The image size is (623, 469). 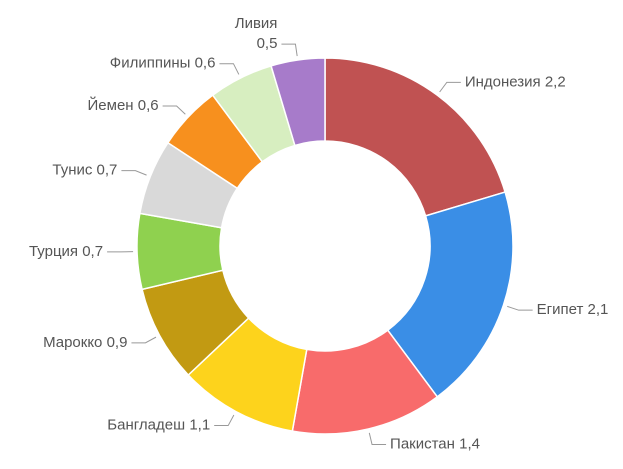 I want to click on value-label: 1,1, so click(x=199, y=425).